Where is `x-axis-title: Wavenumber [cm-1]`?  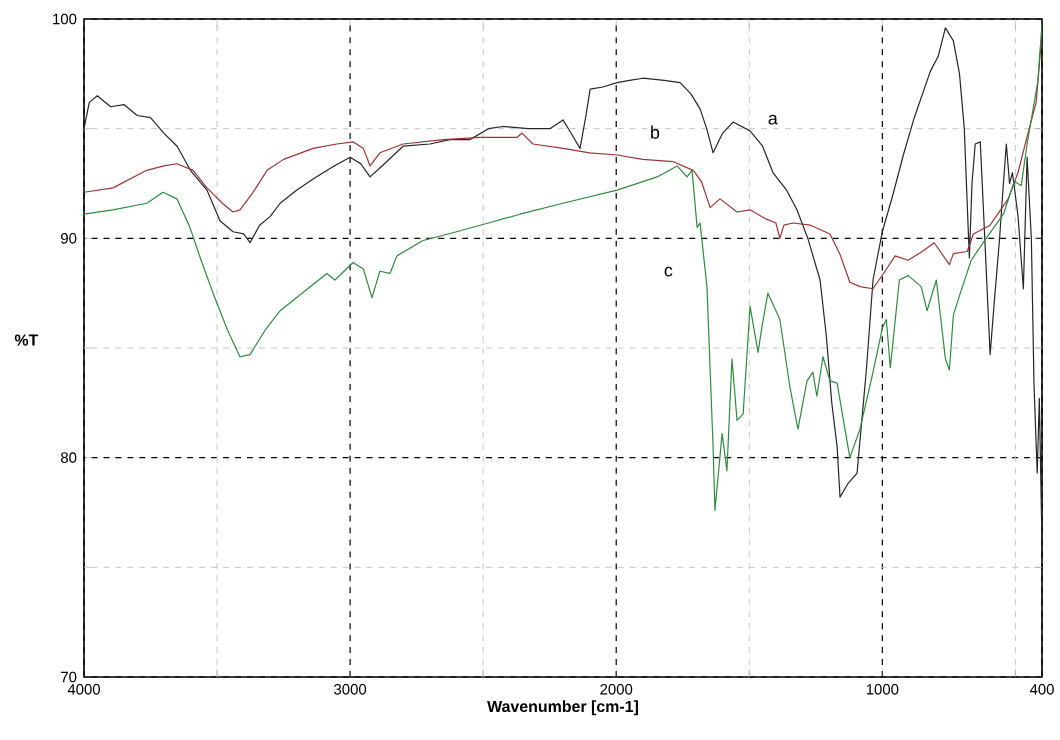
x-axis-title: Wavenumber [cm-1] is located at coordinates (562, 708).